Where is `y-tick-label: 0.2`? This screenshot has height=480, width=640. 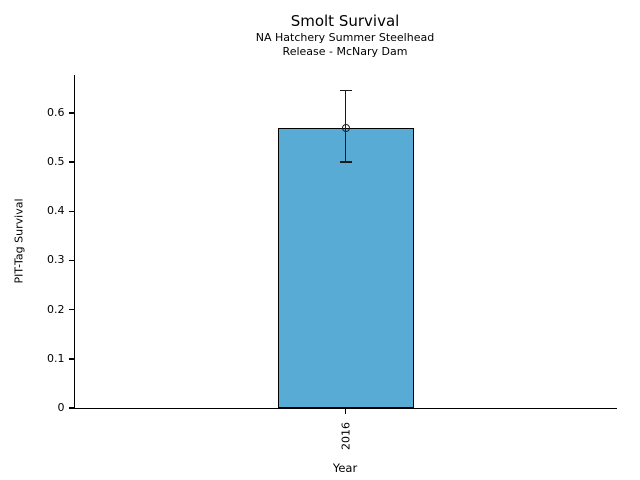 y-tick-label: 0.2 is located at coordinates (56, 309).